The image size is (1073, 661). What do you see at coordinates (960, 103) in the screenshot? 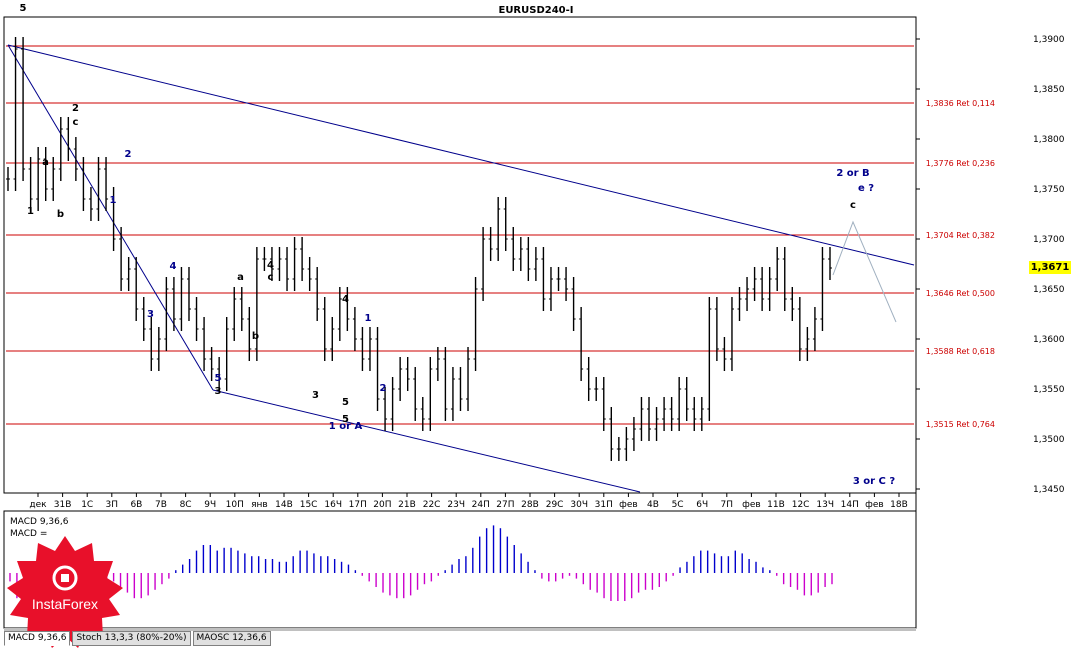
I see `level-label-1: 1,3836 Ret 0,114` at bounding box center [960, 103].